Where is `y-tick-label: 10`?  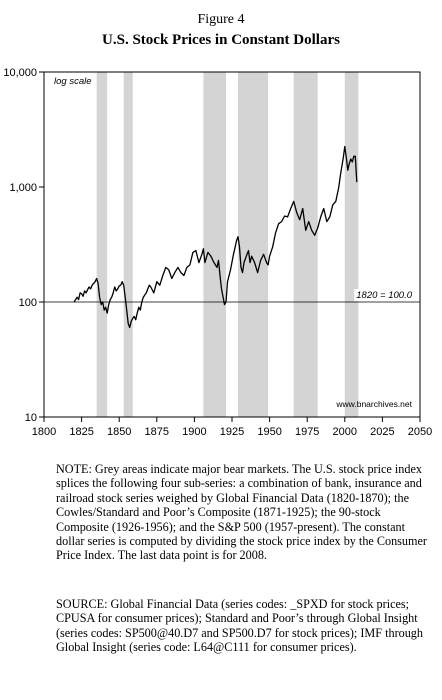 y-tick-label: 10 is located at coordinates (31, 418).